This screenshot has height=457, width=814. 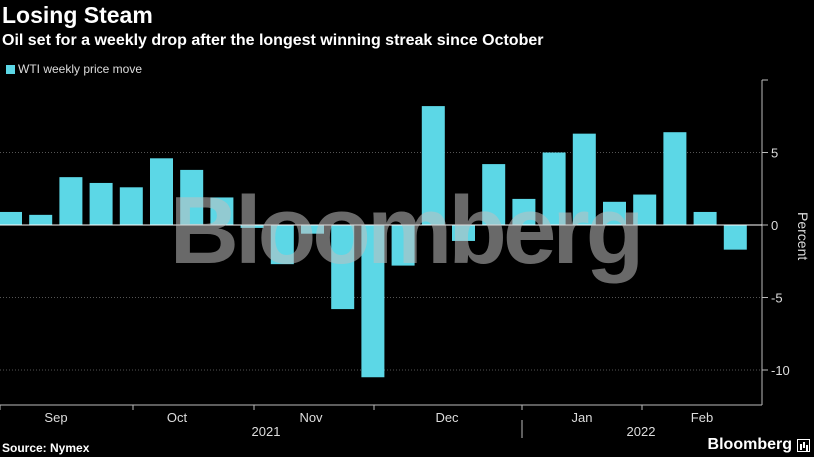 What do you see at coordinates (582, 417) in the screenshot?
I see `x-tick-label: Jan` at bounding box center [582, 417].